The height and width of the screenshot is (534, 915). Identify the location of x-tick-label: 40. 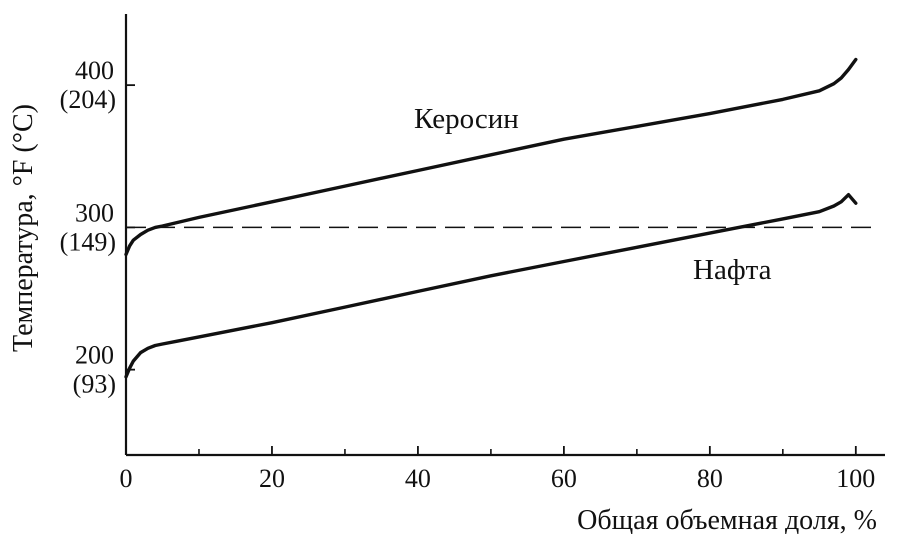
(418, 478).